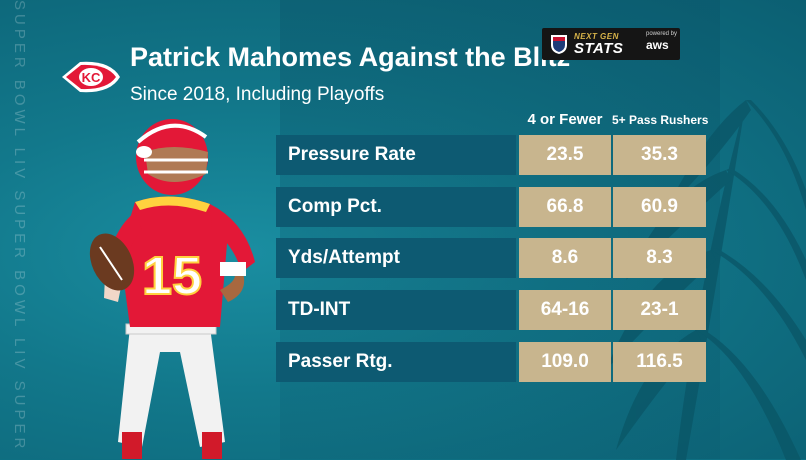 The image size is (806, 460). Describe the element at coordinates (565, 310) in the screenshot. I see `stat-value-4-or-fewer: 64-16` at that location.